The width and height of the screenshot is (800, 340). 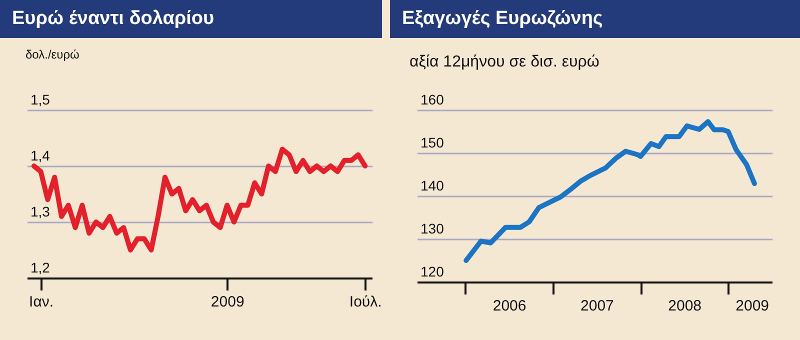 I want to click on y-tick-label: 150, so click(x=432, y=142).